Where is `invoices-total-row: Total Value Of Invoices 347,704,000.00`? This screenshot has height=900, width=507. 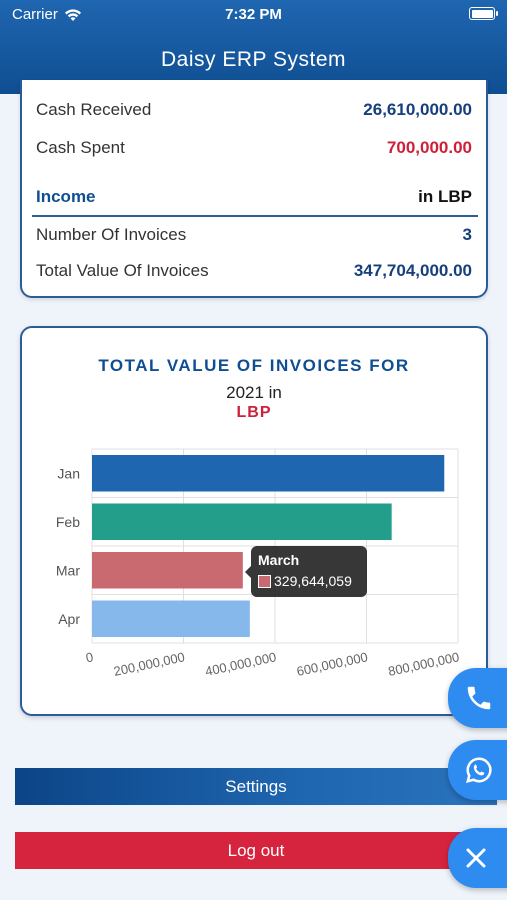
invoices-total-row: Total Value Of Invoices 347,704,000.00 is located at coordinates (254, 271).